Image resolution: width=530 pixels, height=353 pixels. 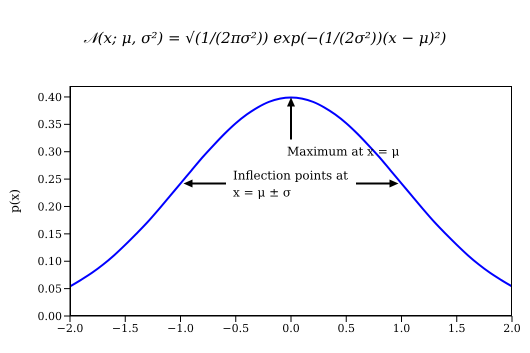 What do you see at coordinates (50, 261) in the screenshot?
I see `y-tick-label: 0.10` at bounding box center [50, 261].